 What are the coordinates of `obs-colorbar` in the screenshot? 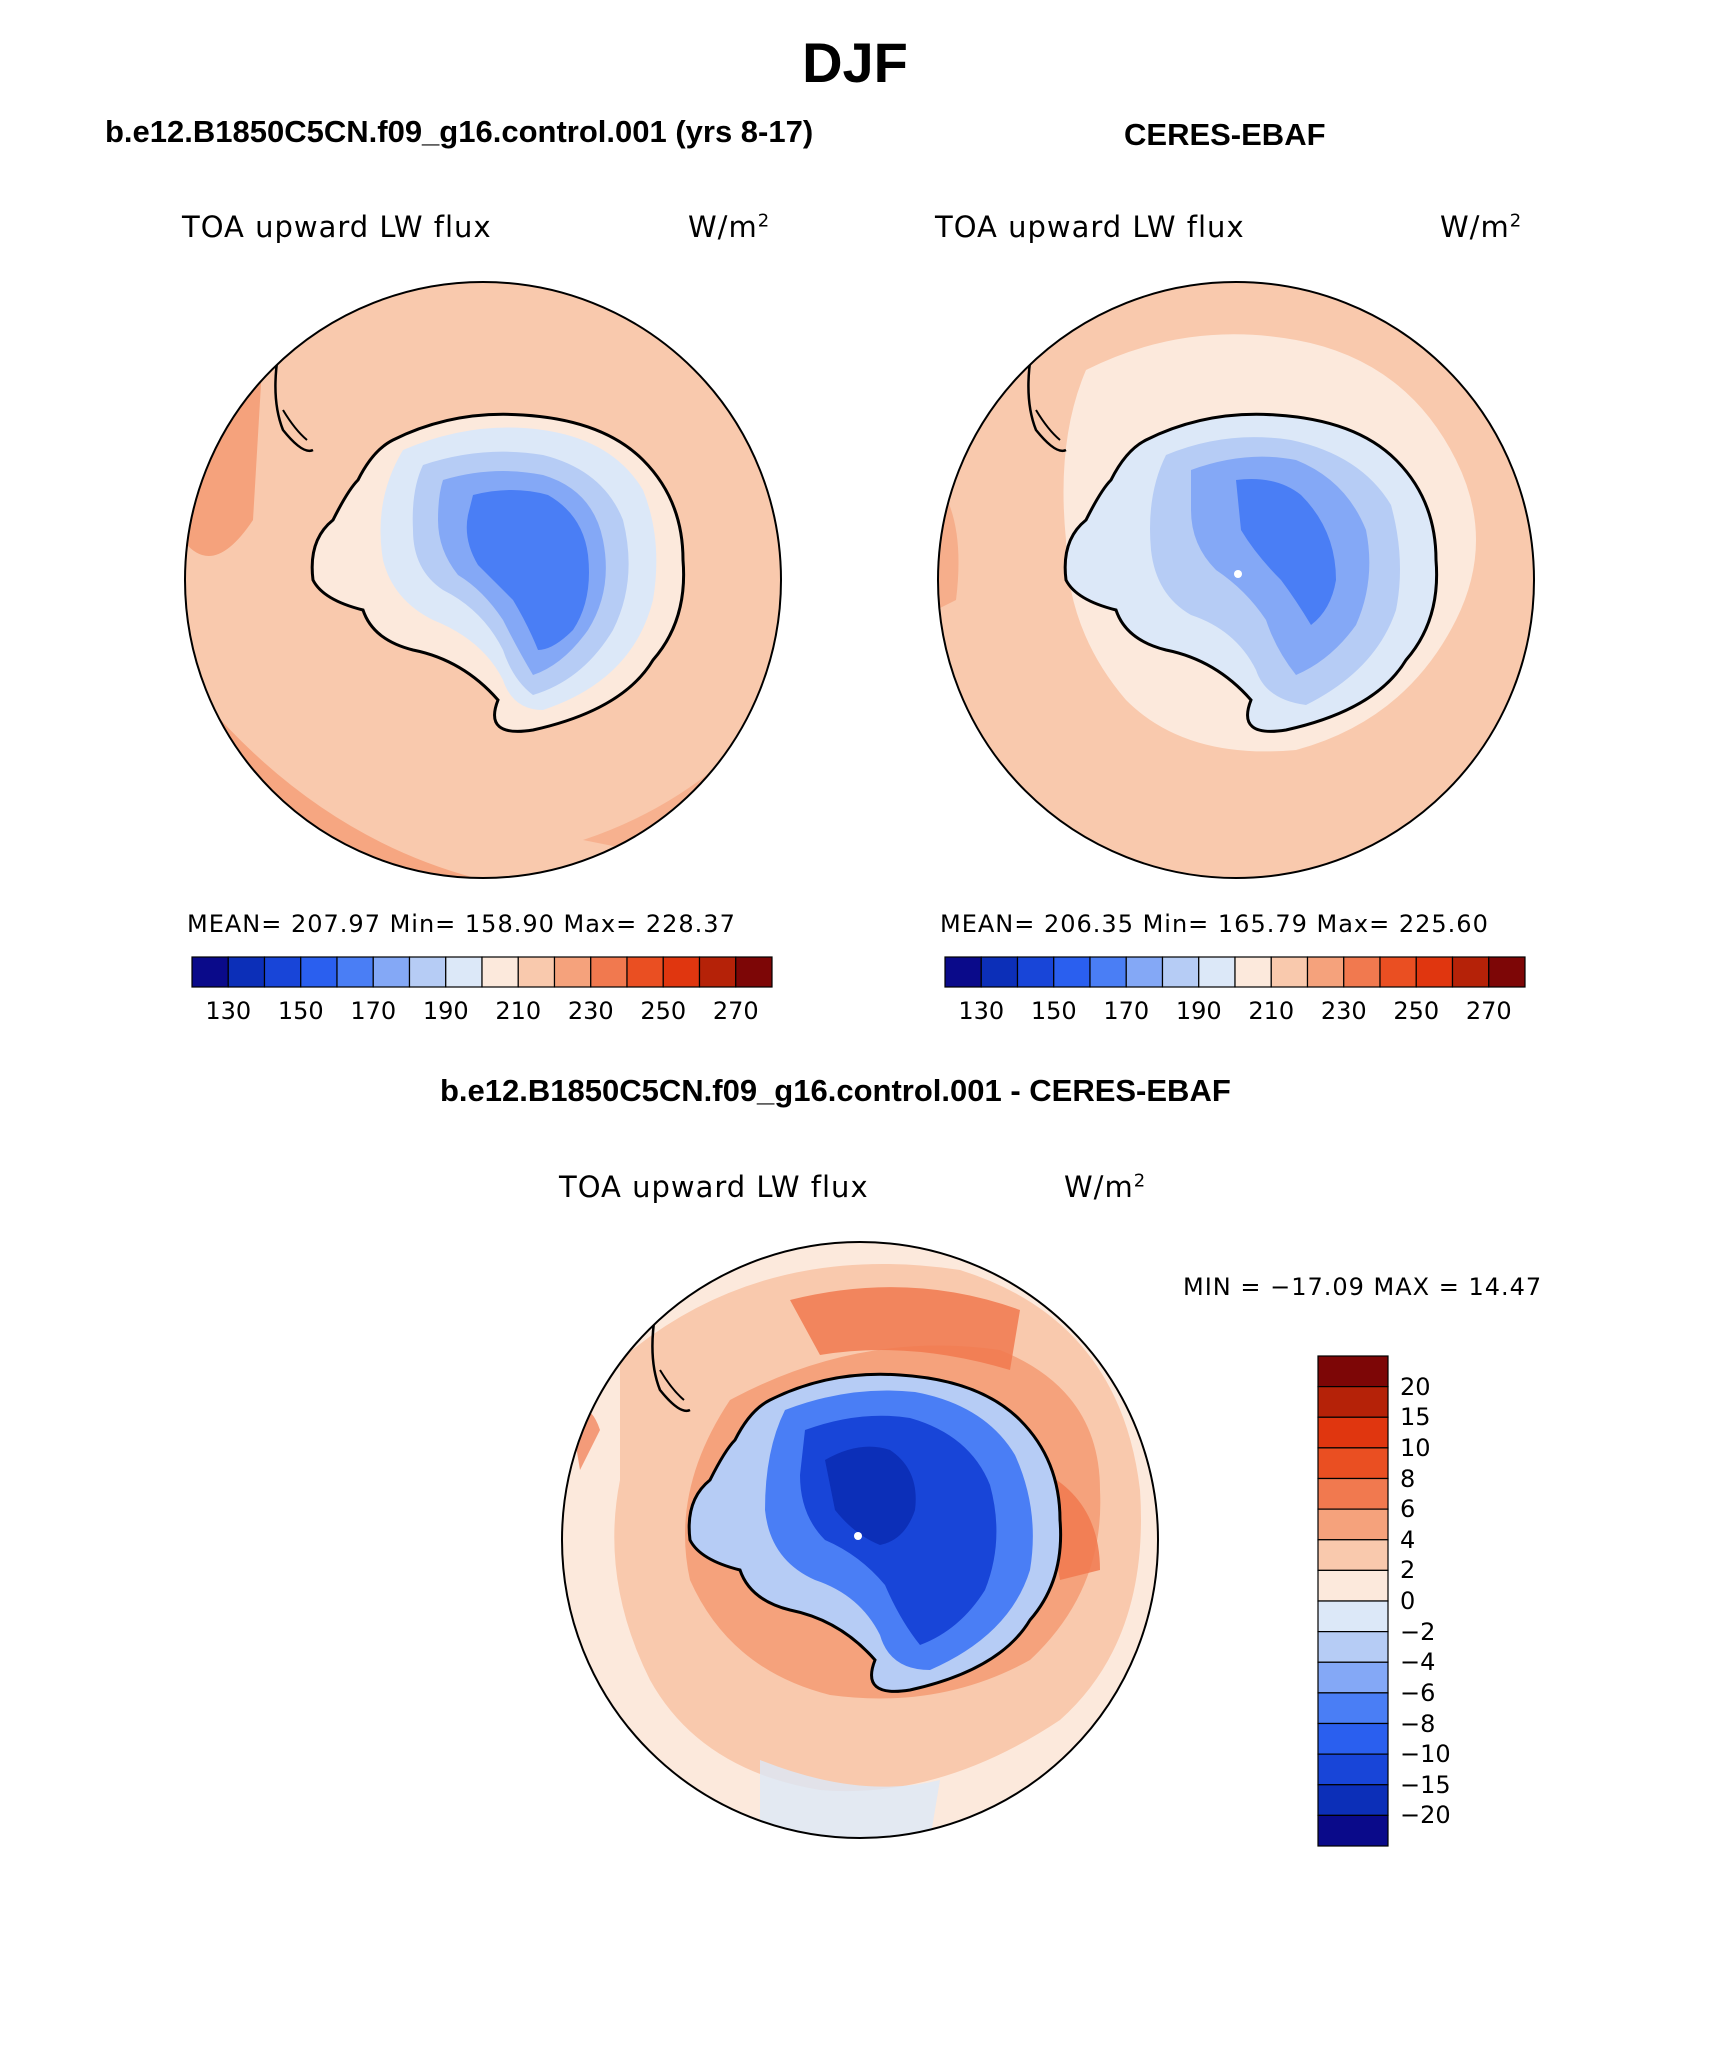 It's located at (1235, 972).